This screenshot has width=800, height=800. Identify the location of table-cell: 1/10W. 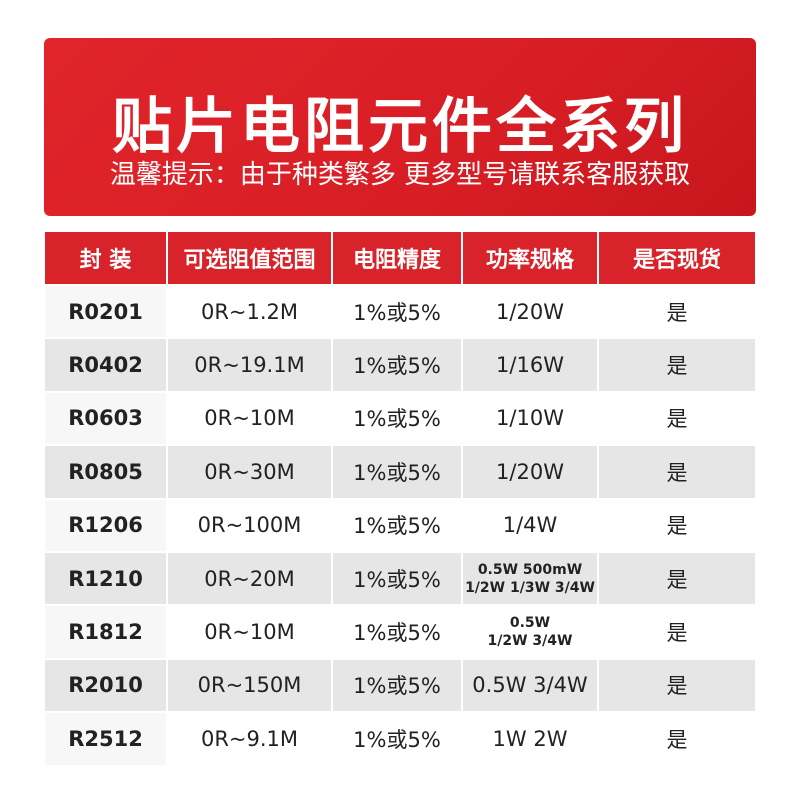
(530, 418).